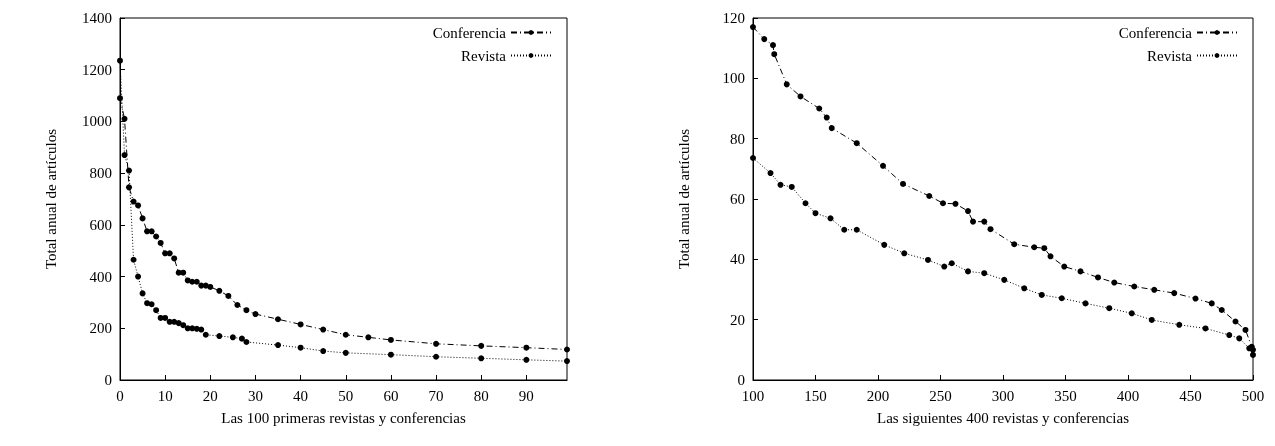  Describe the element at coordinates (1190, 395) in the screenshot. I see `x-tick-label: 450` at that location.